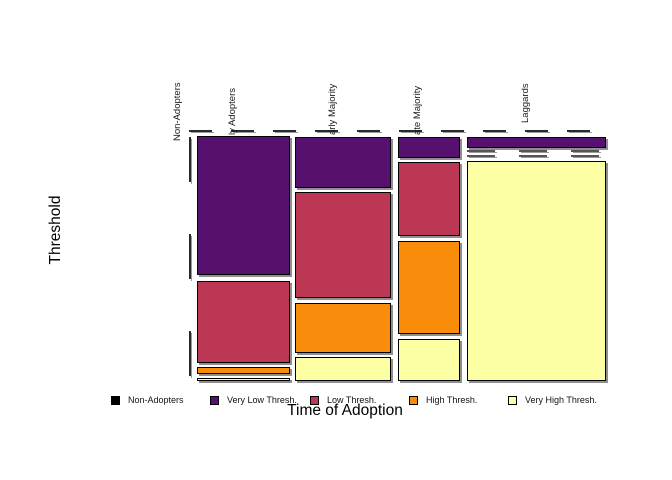 This screenshot has height=480, width=672. What do you see at coordinates (417, 110) in the screenshot?
I see `x-category-label: ate Majority` at bounding box center [417, 110].